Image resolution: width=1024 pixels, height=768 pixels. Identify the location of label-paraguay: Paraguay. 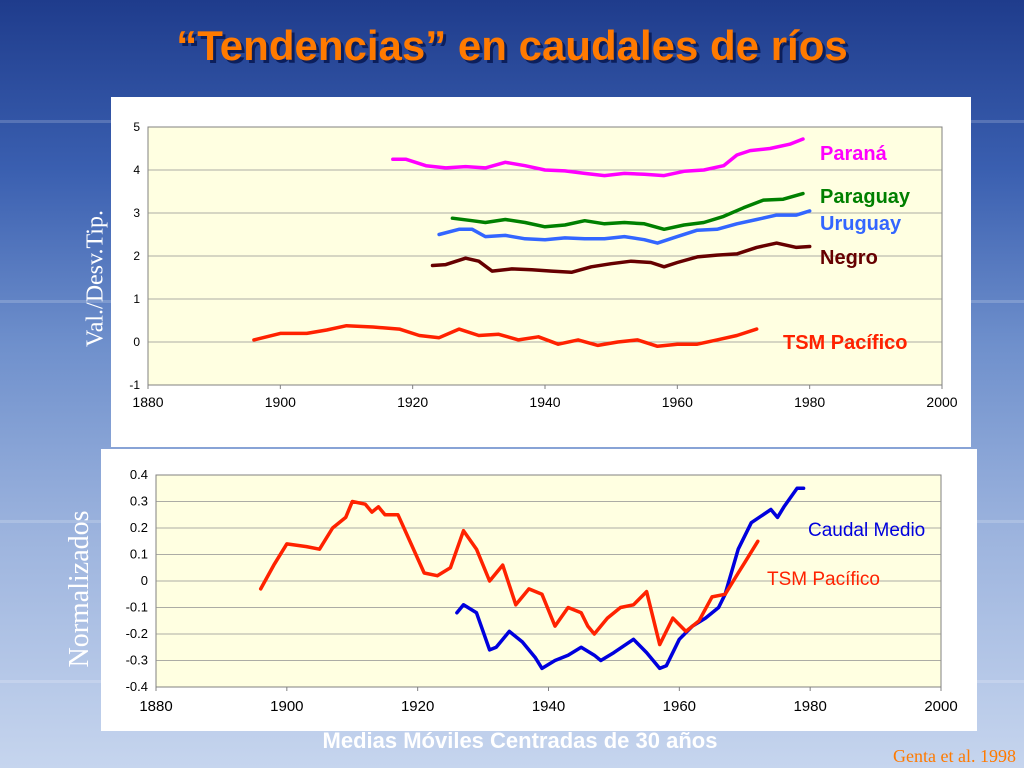
(865, 197).